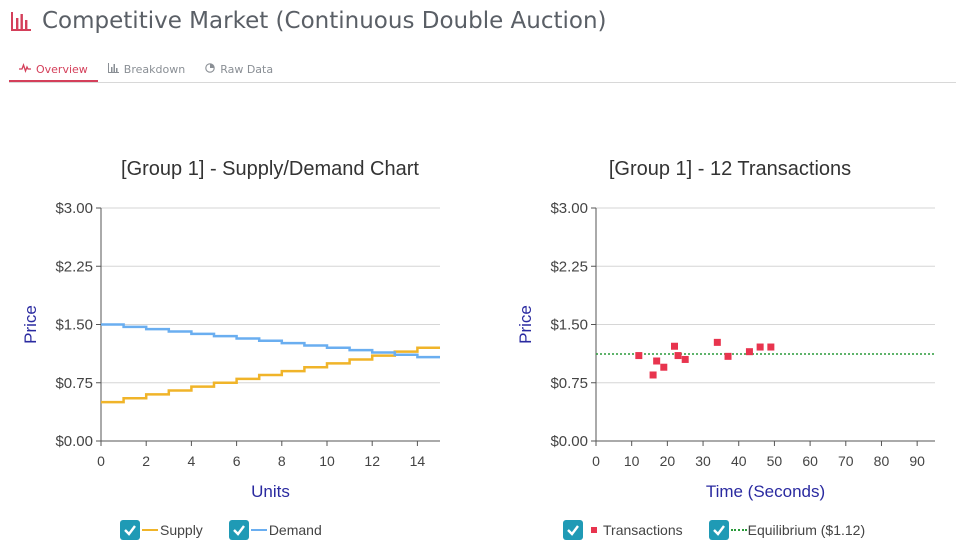  I want to click on tab-bar: Overview Breakdown Raw Data, so click(482, 70).